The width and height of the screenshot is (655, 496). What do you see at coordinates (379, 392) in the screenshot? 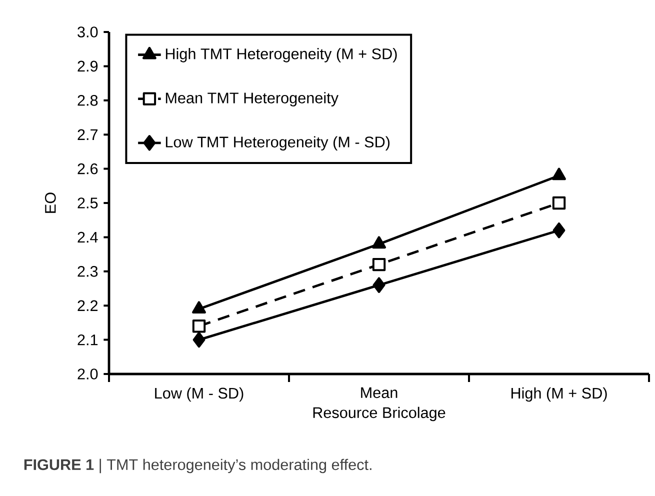
I see `x-tick-label: Mean` at bounding box center [379, 392].